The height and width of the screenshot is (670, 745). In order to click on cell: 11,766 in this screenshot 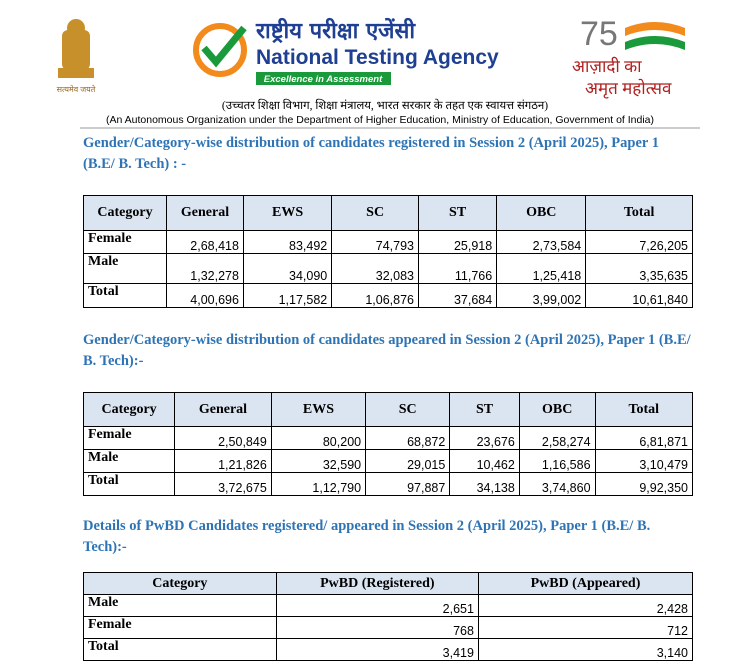, I will do `click(458, 268)`.